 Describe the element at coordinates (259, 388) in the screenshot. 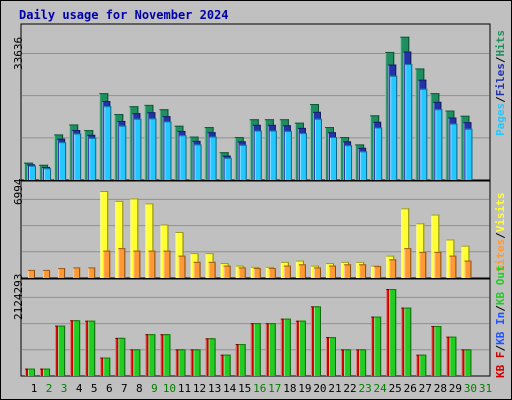

I see `x-tick-label-day-16: 16` at that location.